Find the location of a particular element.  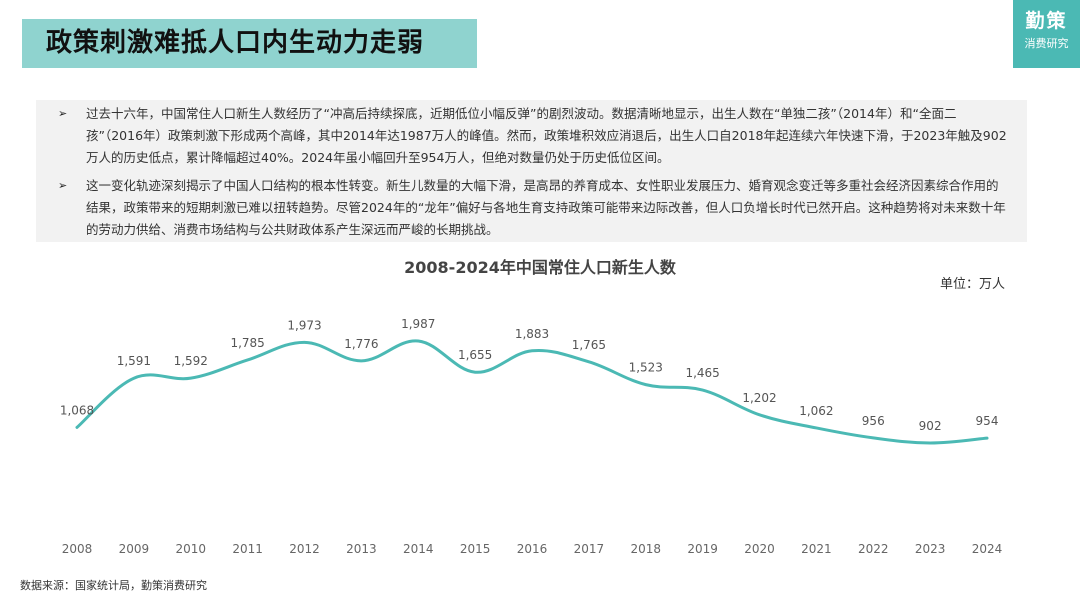

x-tick-label: 2019 is located at coordinates (702, 549).